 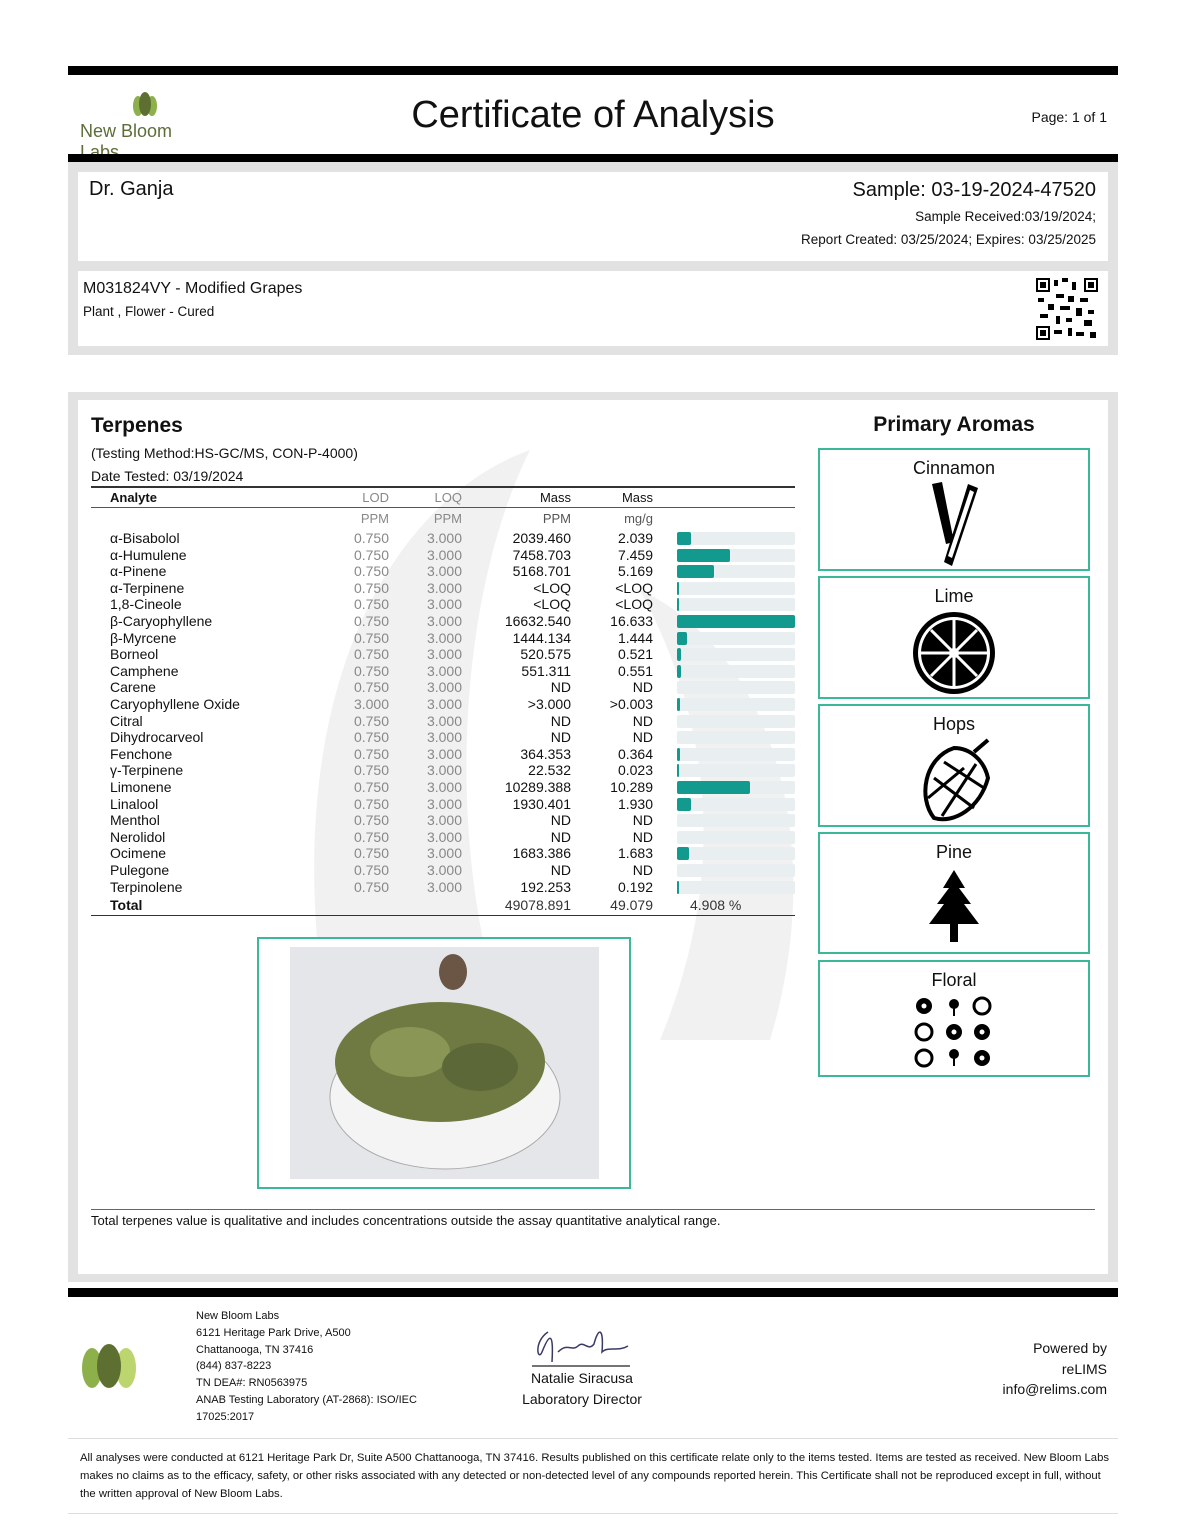 I want to click on analyte-name: α-Pinene, so click(x=138, y=571).